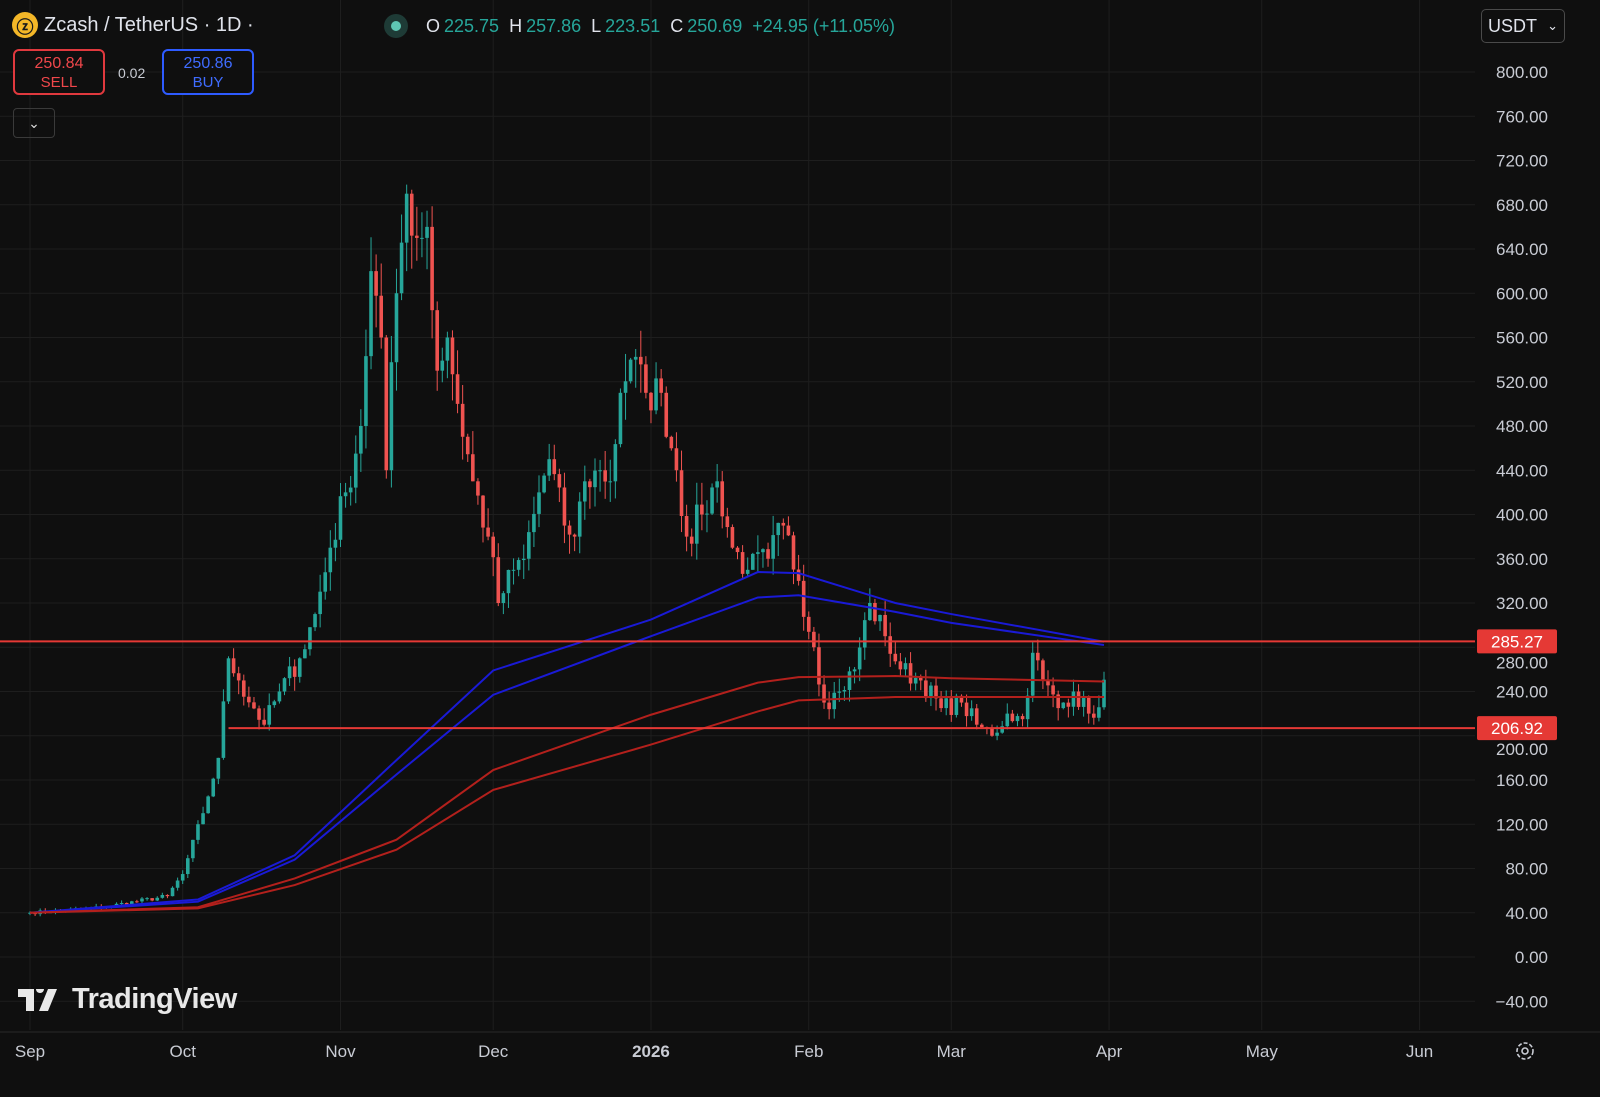 This screenshot has width=1600, height=1097. What do you see at coordinates (396, 26) in the screenshot?
I see `market-status-icon` at bounding box center [396, 26].